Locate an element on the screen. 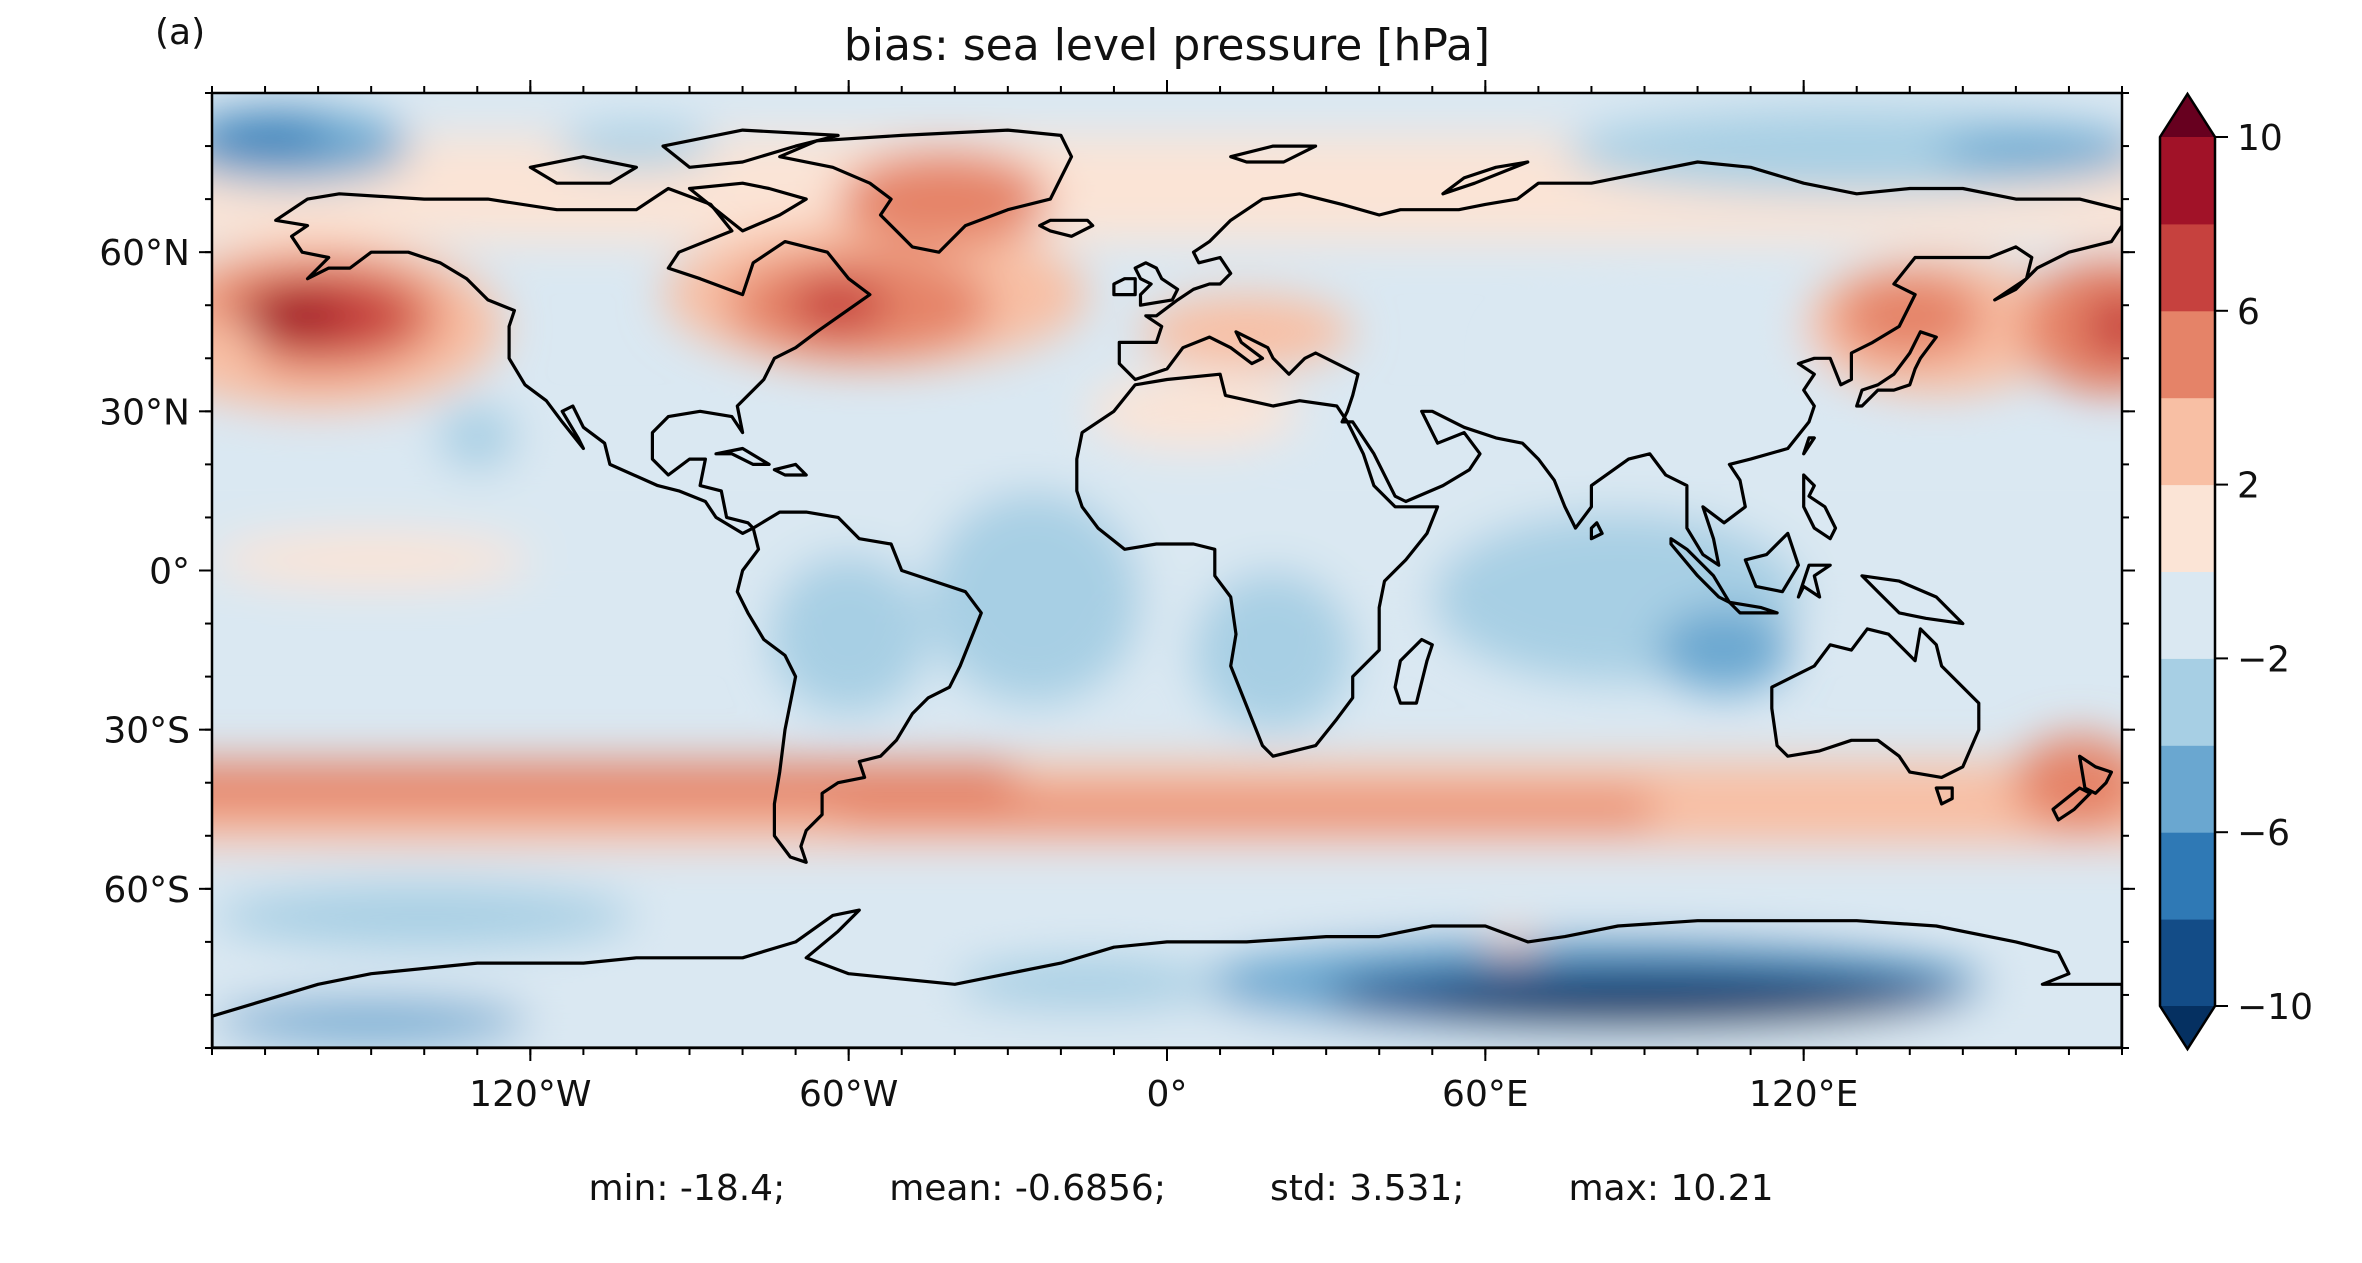  panel-label: (a) is located at coordinates (180, 32).